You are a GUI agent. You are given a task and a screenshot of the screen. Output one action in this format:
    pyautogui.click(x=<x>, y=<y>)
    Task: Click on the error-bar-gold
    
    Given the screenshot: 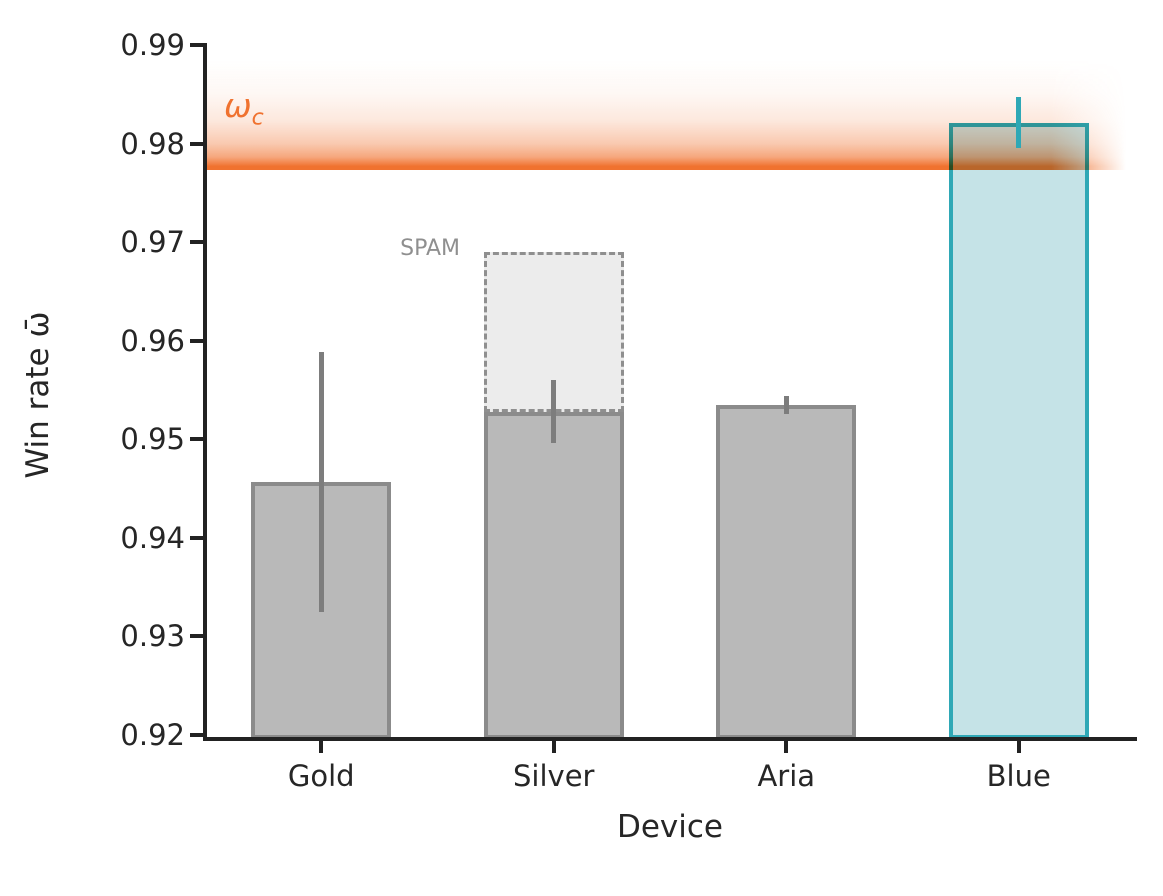 What is the action you would take?
    pyautogui.click(x=321, y=481)
    